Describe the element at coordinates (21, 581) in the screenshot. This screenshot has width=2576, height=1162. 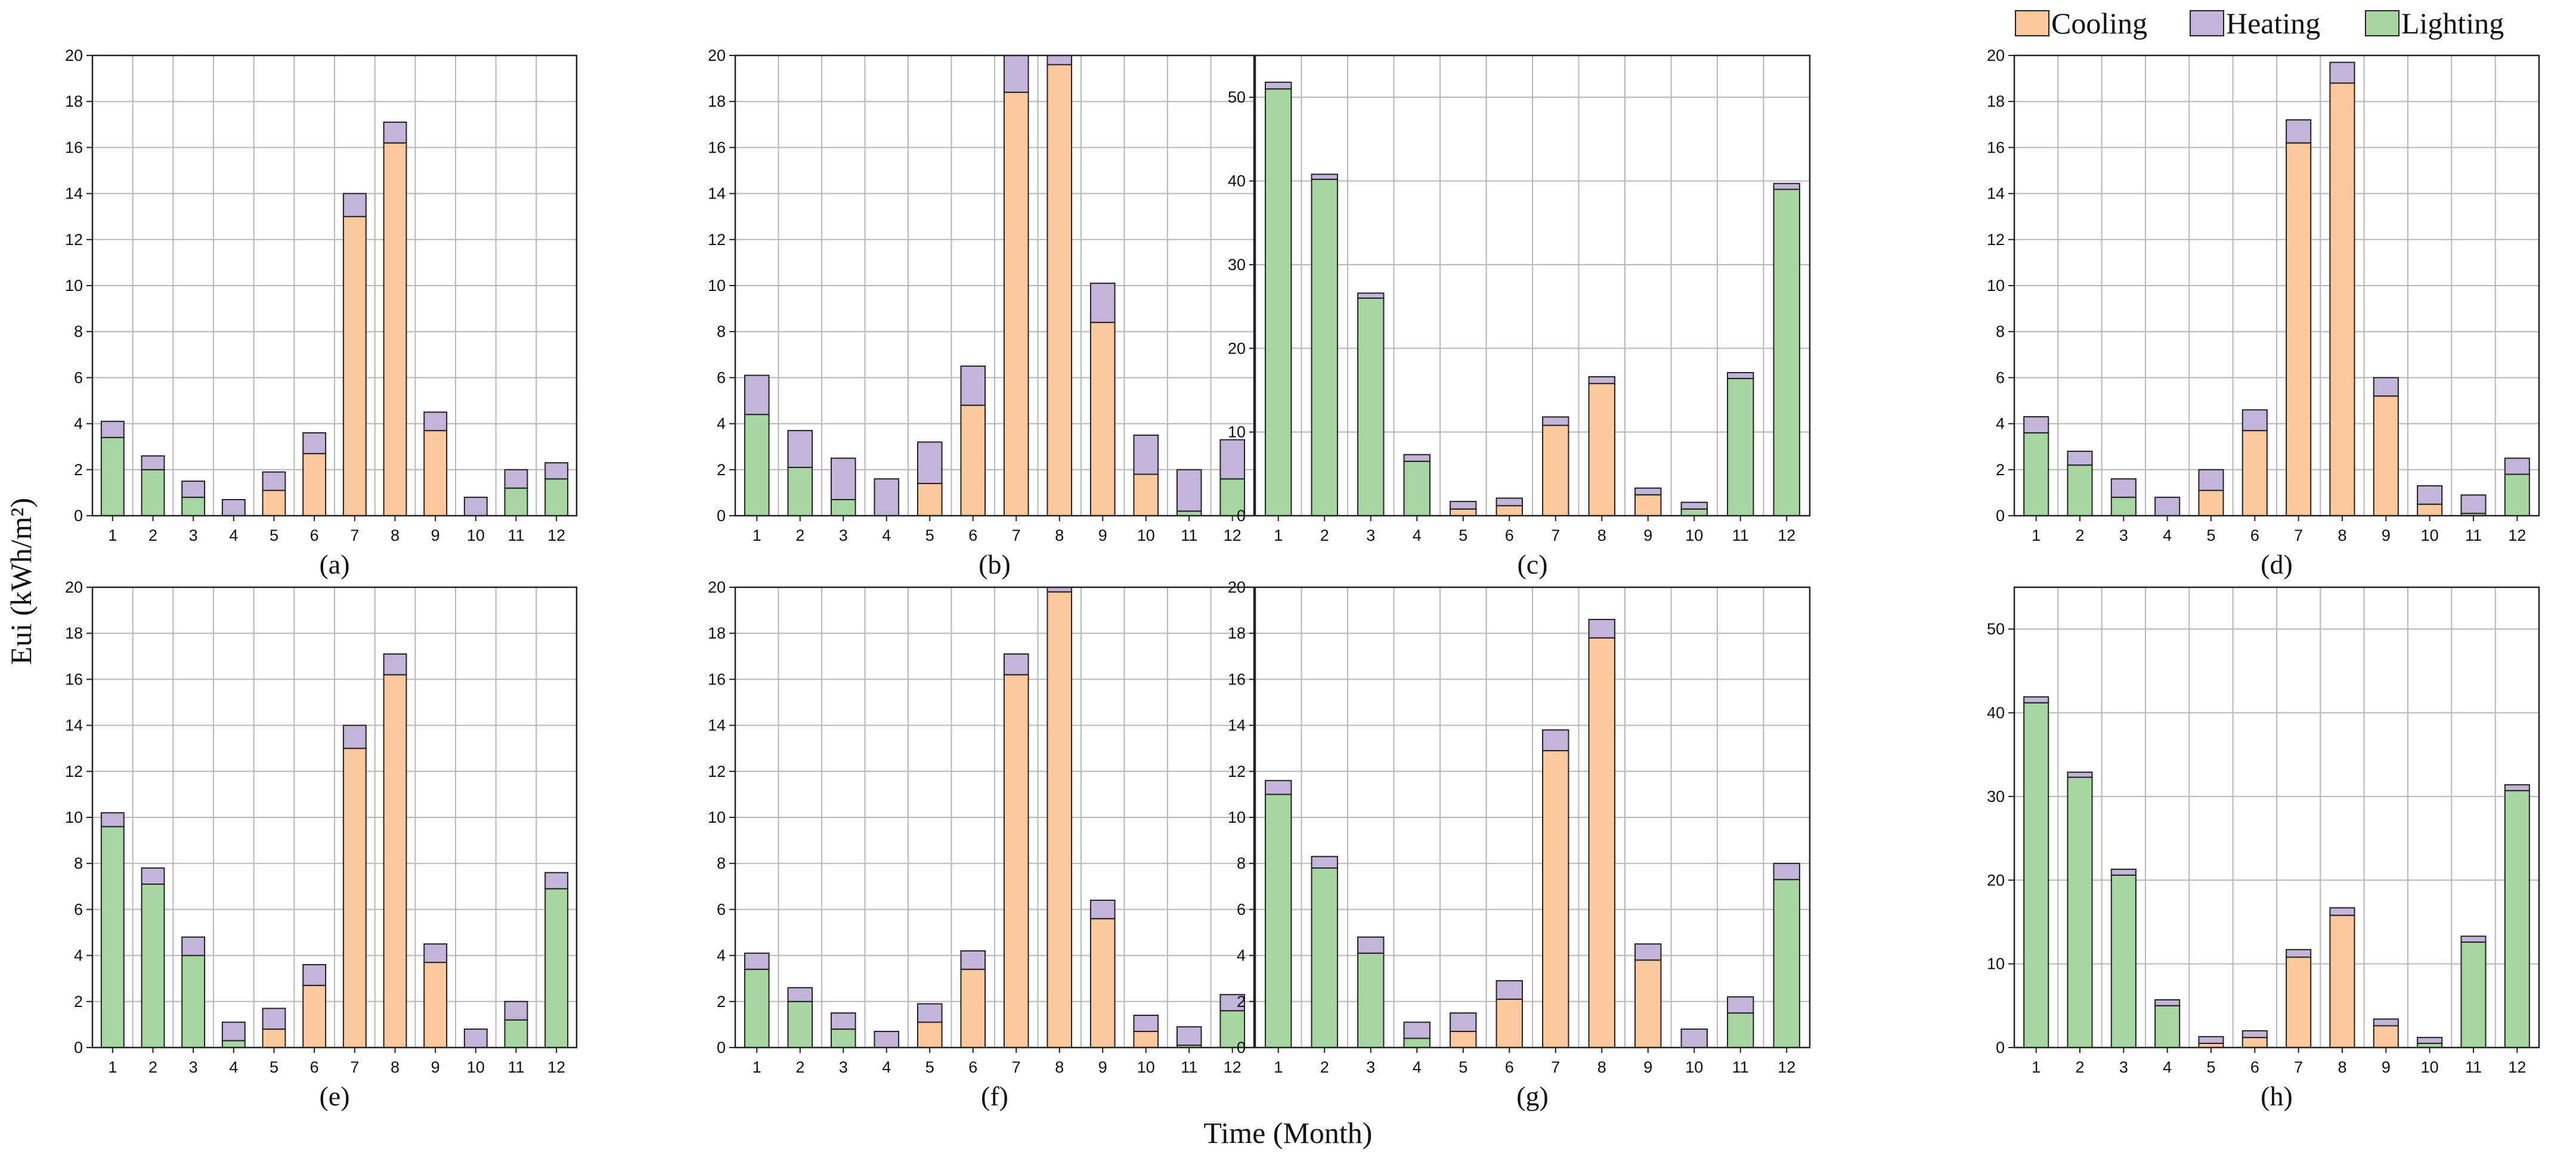
I see `y-axis-title: Eui (kWh/m²)` at that location.